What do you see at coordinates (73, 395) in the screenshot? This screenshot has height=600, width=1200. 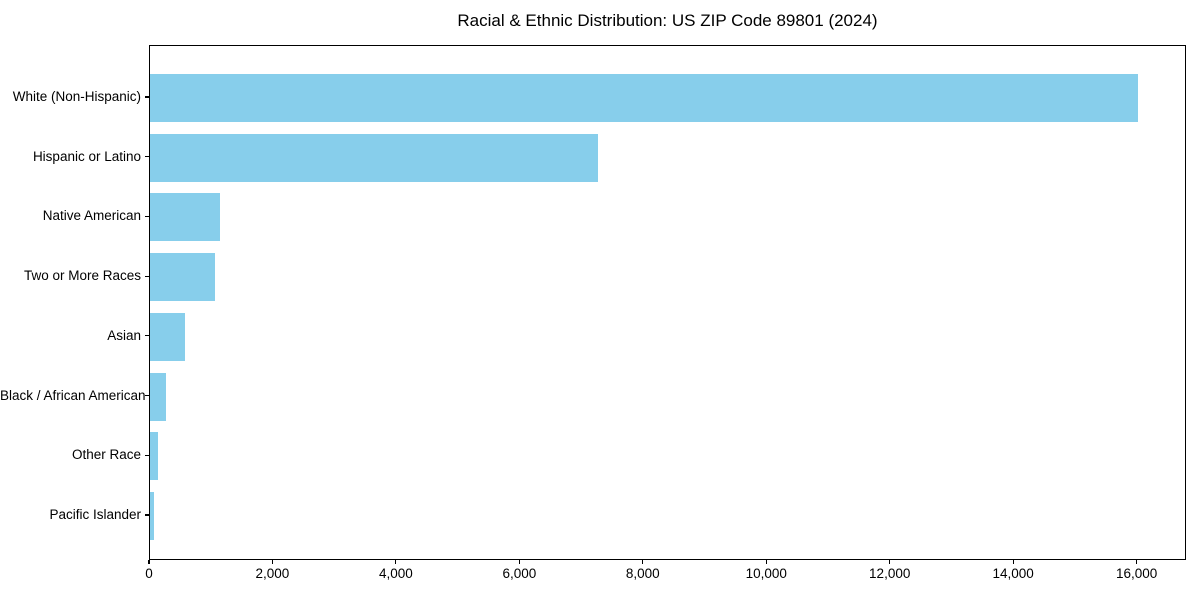 I see `y-tick-label: Black / African American` at bounding box center [73, 395].